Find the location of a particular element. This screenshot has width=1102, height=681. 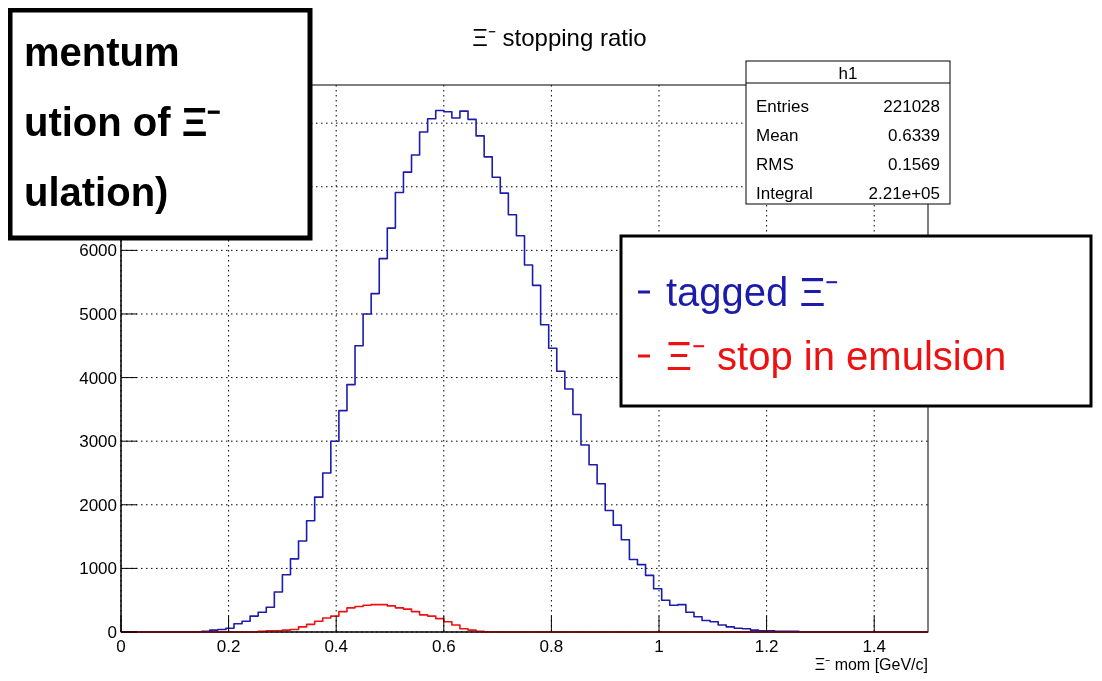

x-tick-label: 0.6 is located at coordinates (443, 646).